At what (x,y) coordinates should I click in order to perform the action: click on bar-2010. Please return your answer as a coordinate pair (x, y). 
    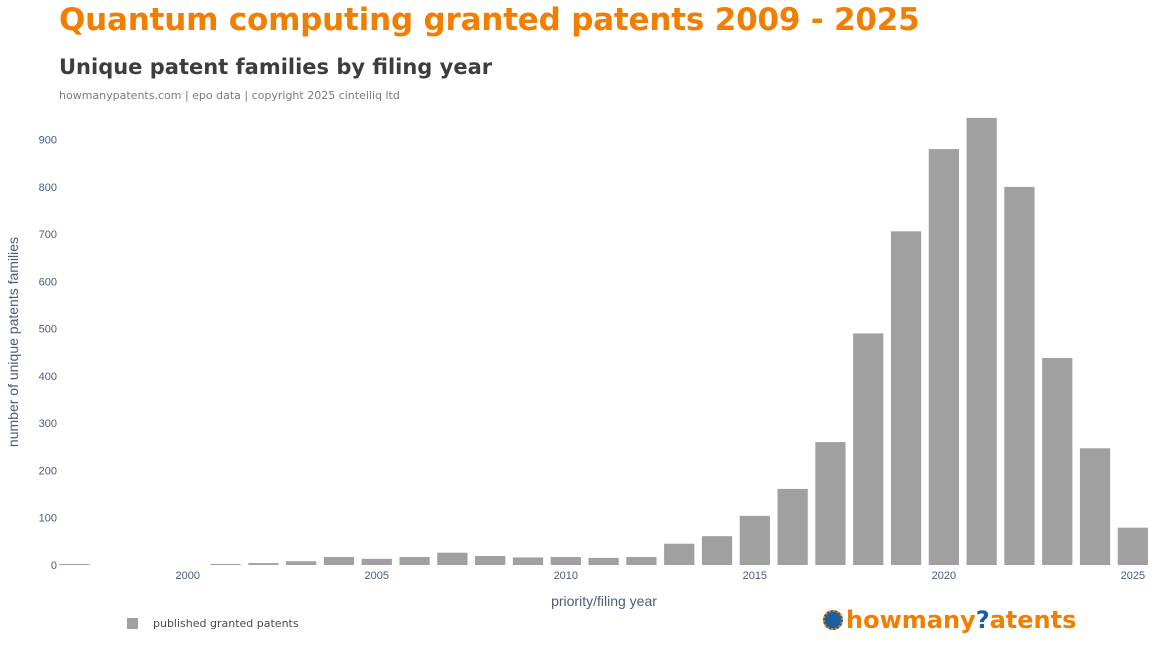
    Looking at the image, I should click on (565, 560).